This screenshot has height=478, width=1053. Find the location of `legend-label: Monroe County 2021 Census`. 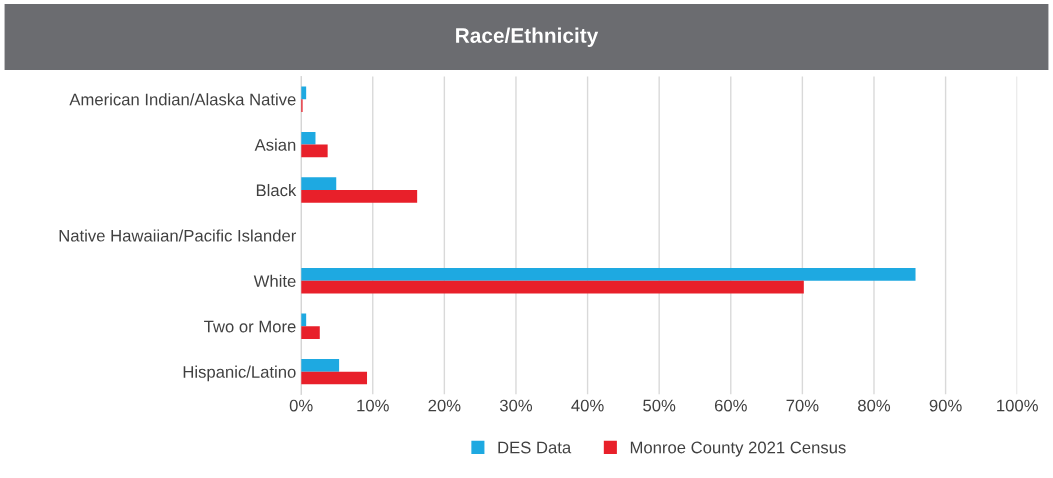

legend-label: Monroe County 2021 Census is located at coordinates (738, 449).